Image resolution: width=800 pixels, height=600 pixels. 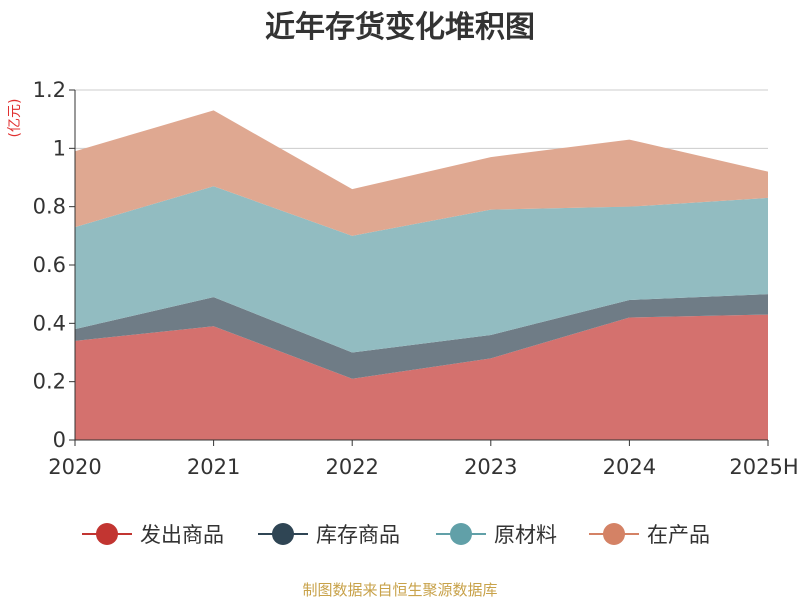 What do you see at coordinates (213, 467) in the screenshot?
I see `x-tick-label: 2021` at bounding box center [213, 467].